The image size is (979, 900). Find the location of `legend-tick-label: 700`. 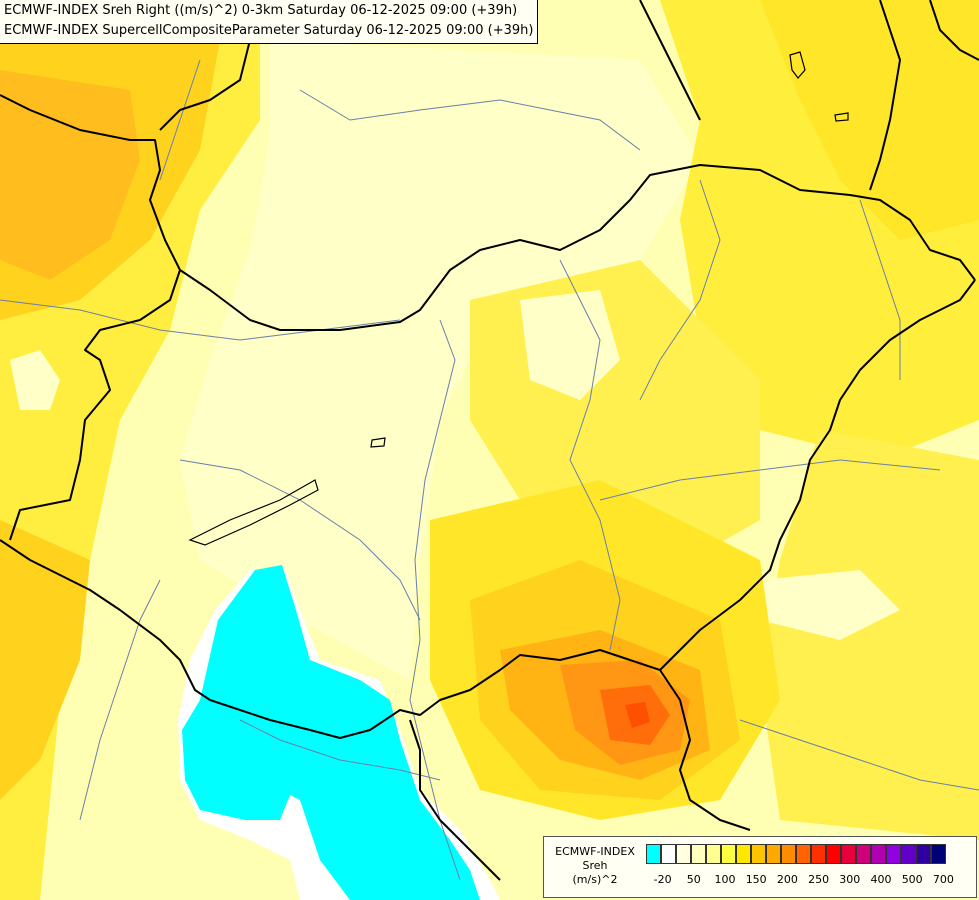

legend-tick-label: 700 is located at coordinates (943, 879).